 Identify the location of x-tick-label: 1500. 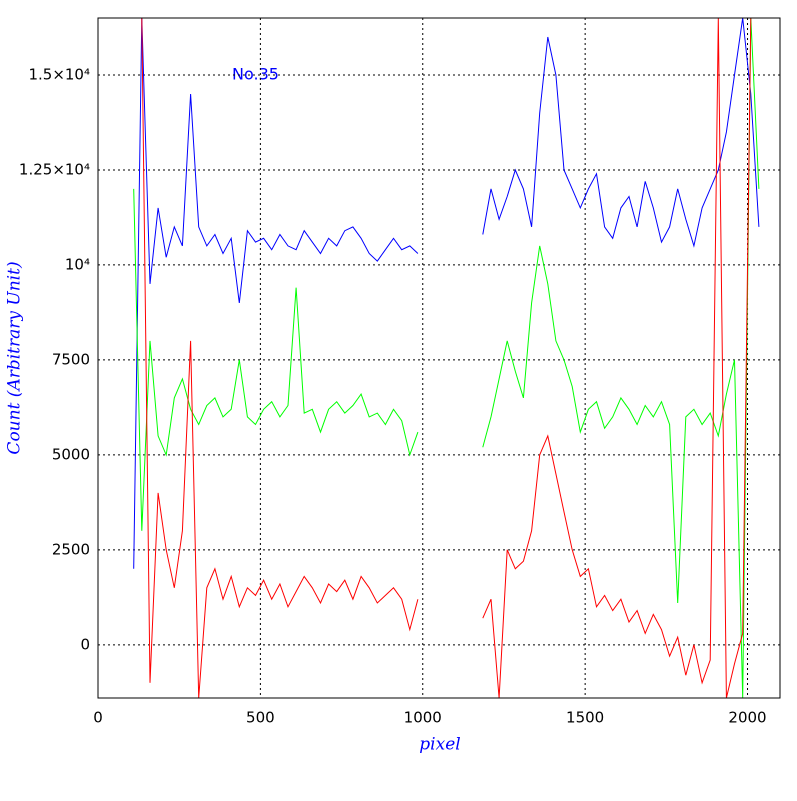
(585, 718).